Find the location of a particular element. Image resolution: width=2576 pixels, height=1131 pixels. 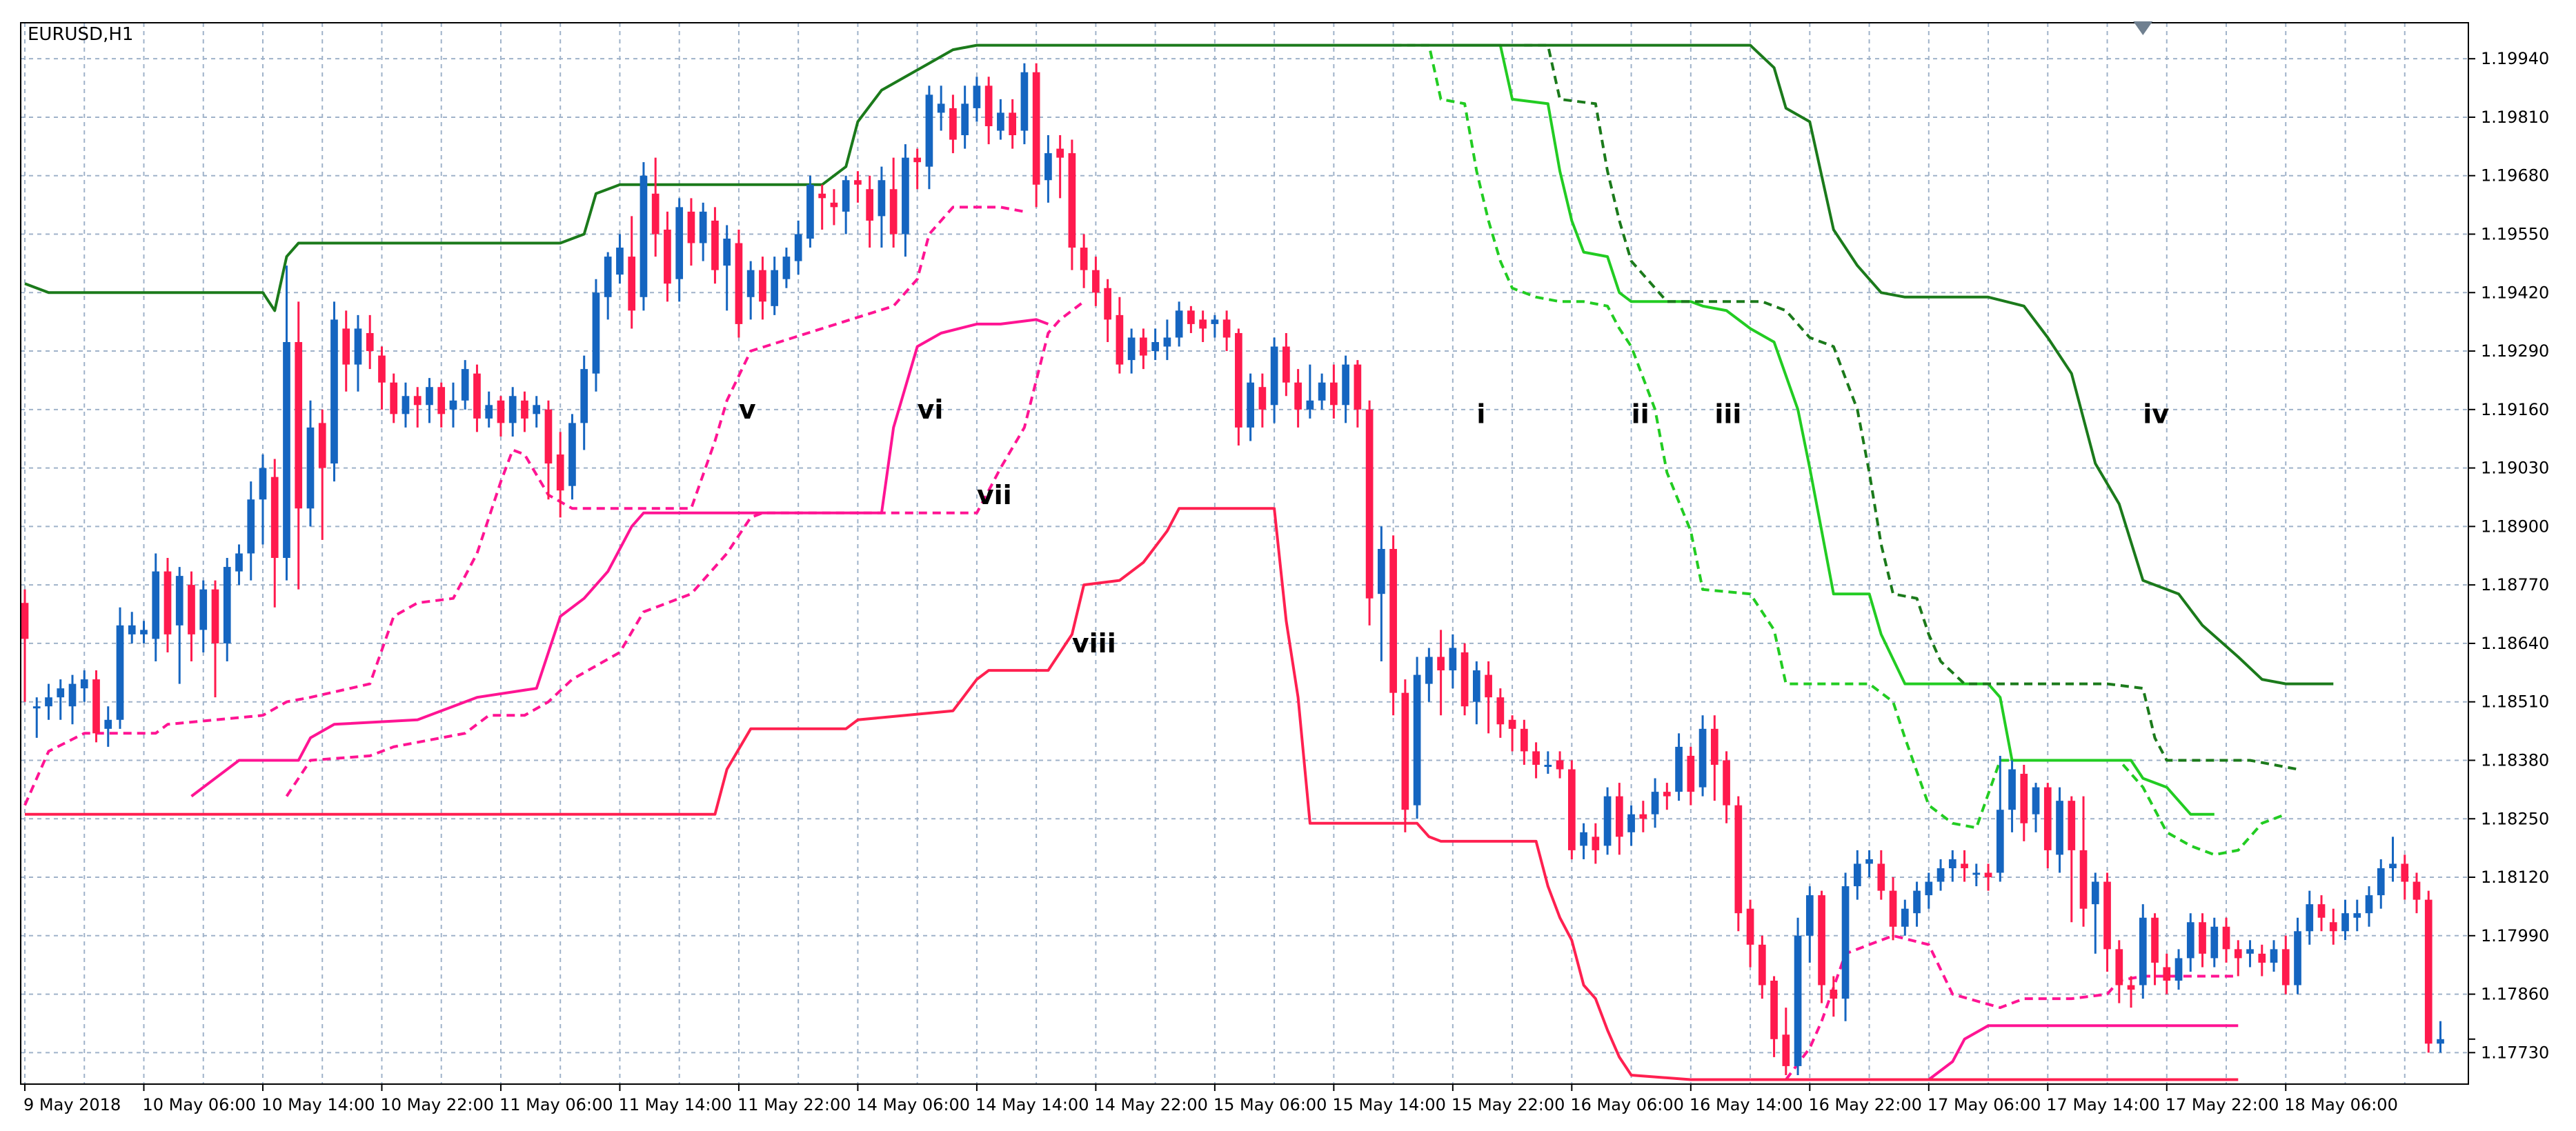

y-tick-label: 1.19290 is located at coordinates (2515, 351).